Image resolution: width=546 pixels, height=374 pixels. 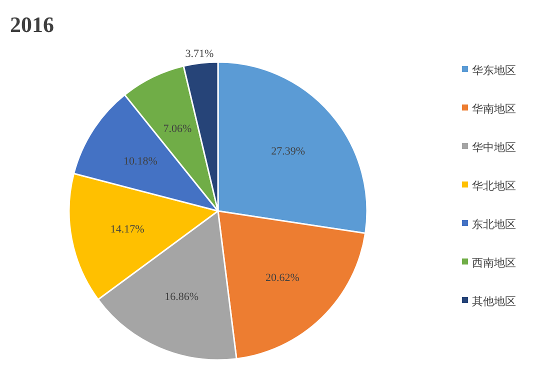 I want to click on legend-label: 华中地区, so click(x=494, y=147).